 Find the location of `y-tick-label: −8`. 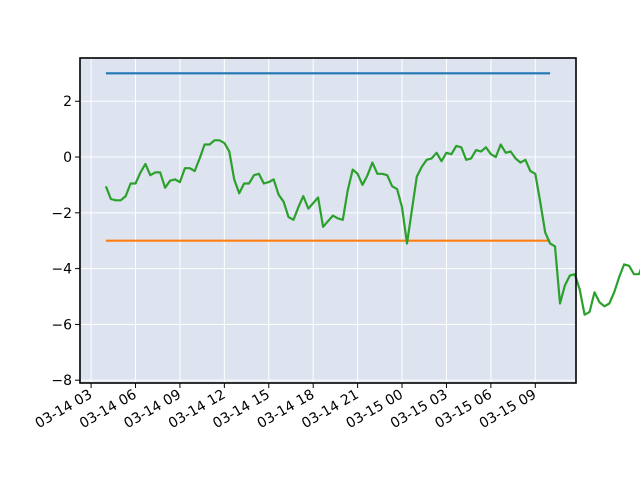

y-tick-label: −8 is located at coordinates (61, 381).